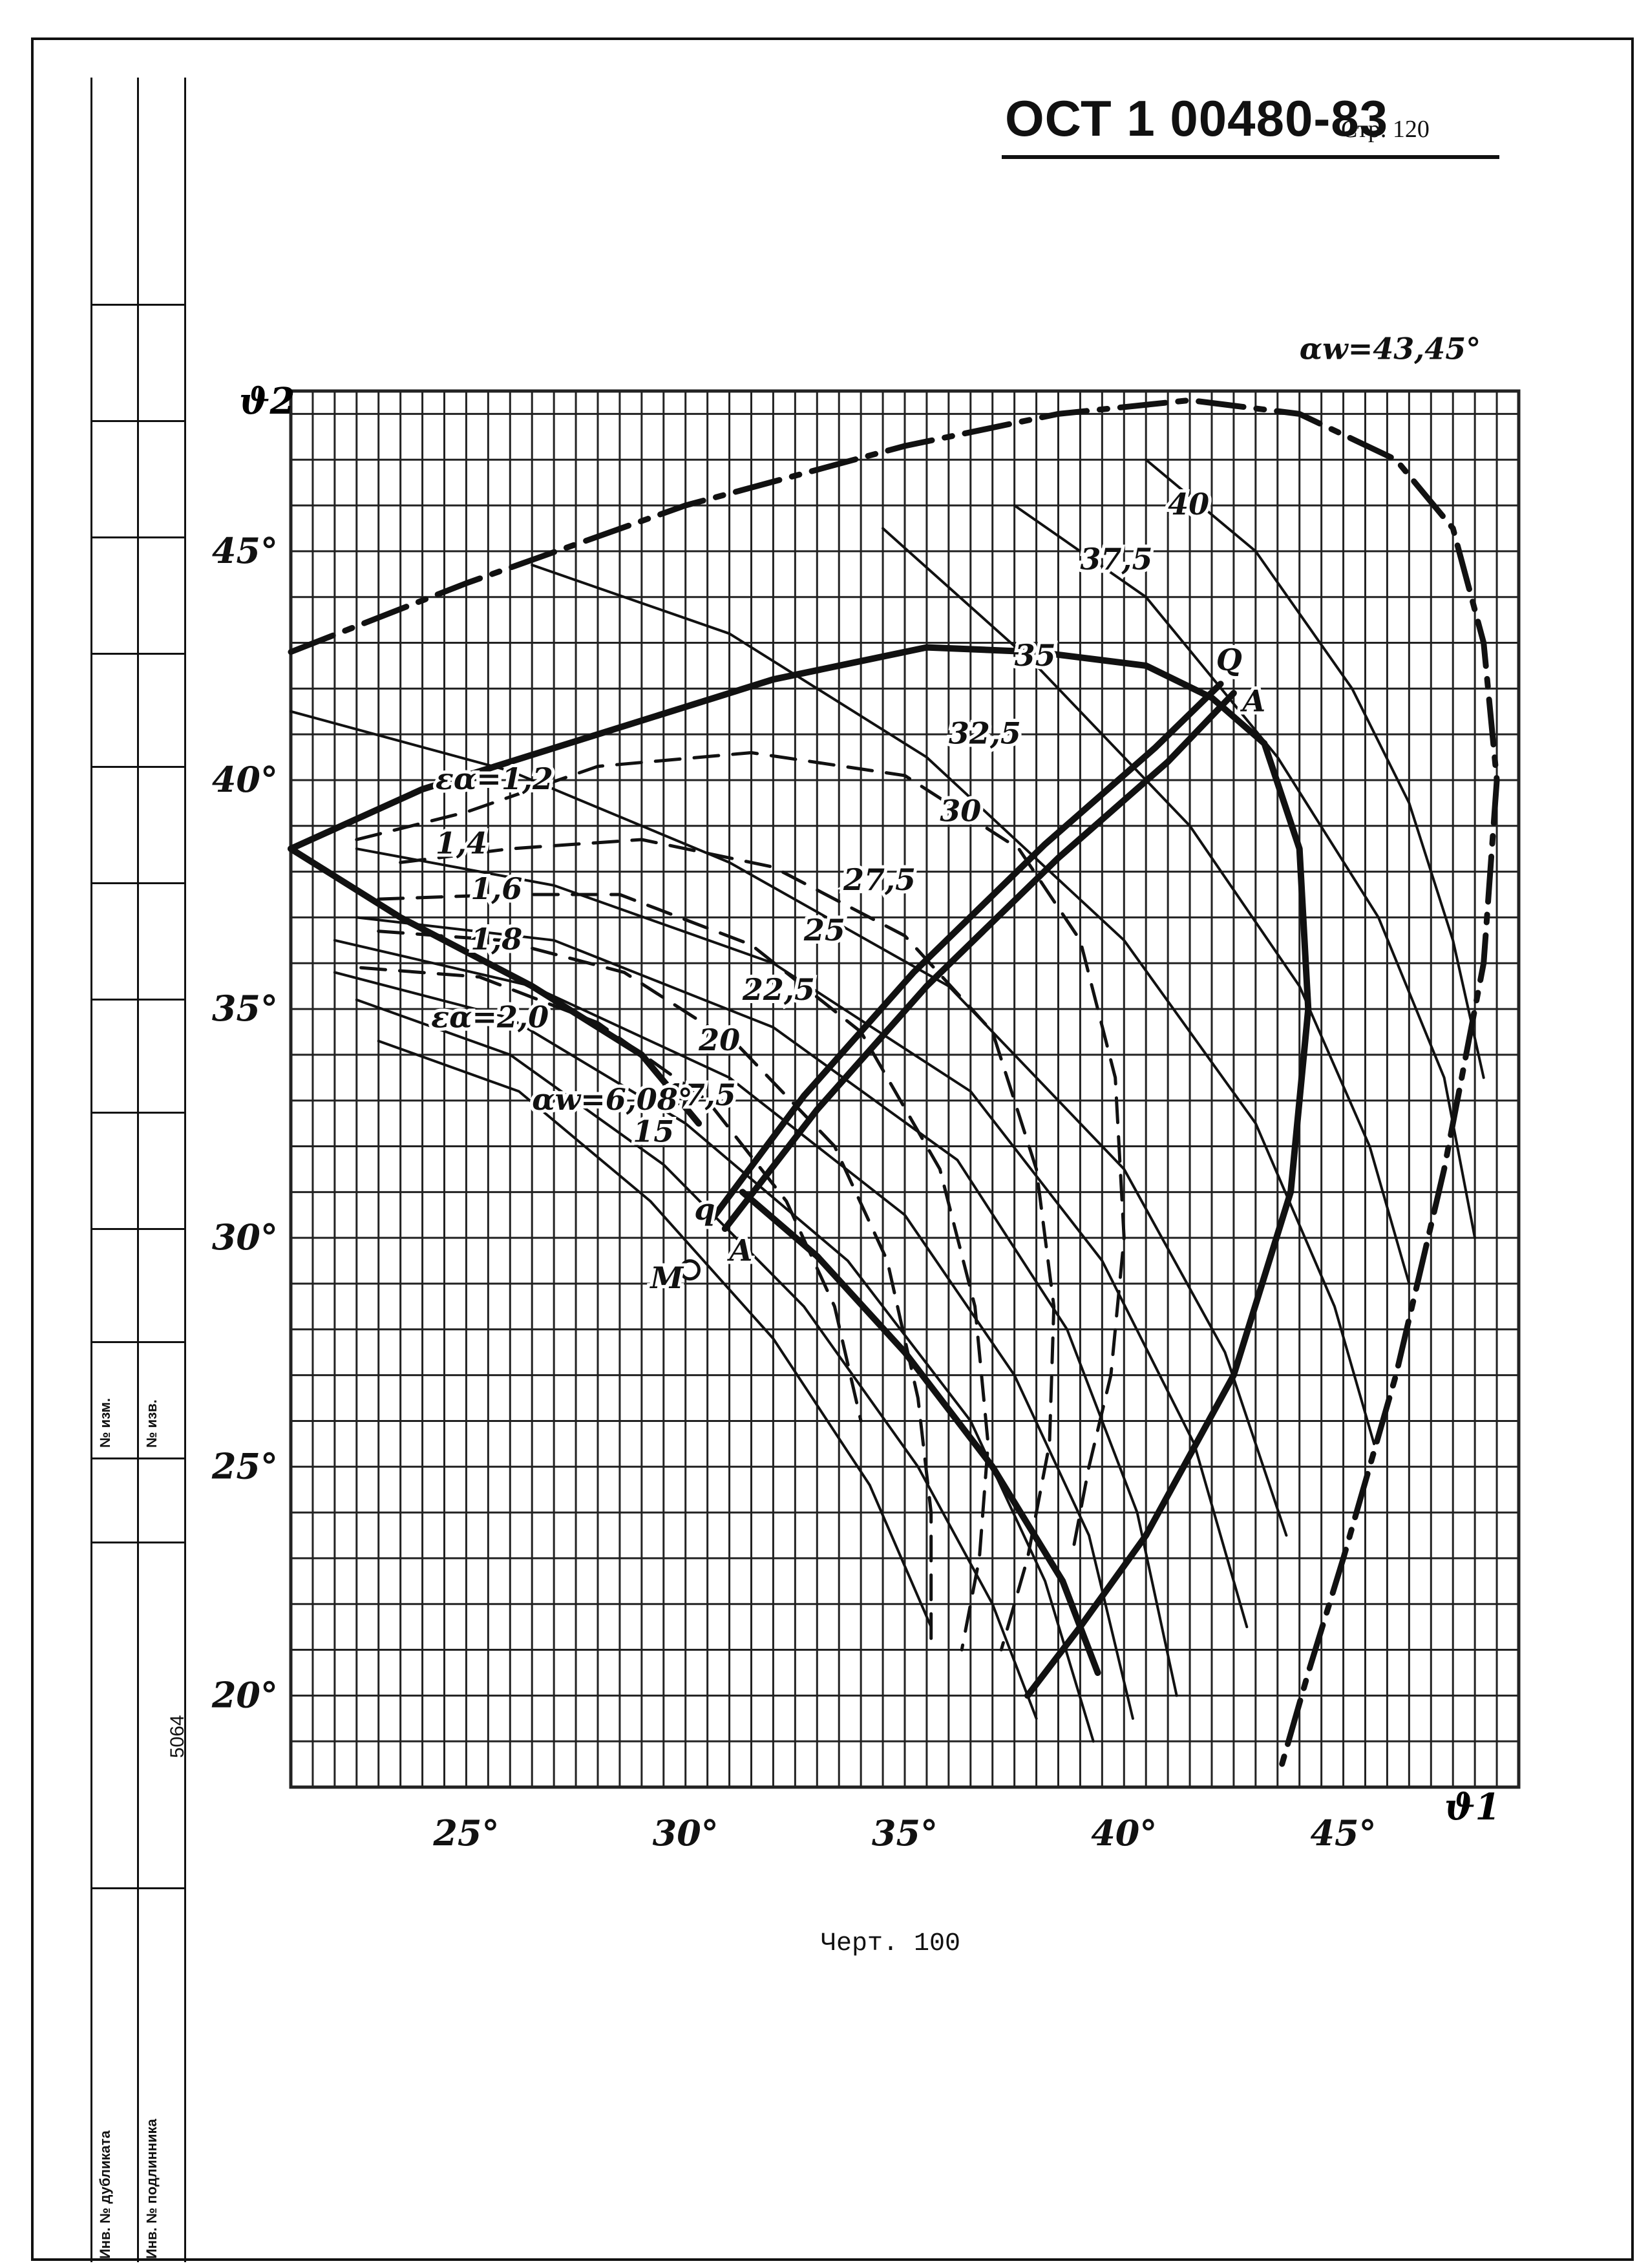 The height and width of the screenshot is (2268, 1648). What do you see at coordinates (612, 1099) in the screenshot?
I see `annotation-label: αw=6,08°` at bounding box center [612, 1099].